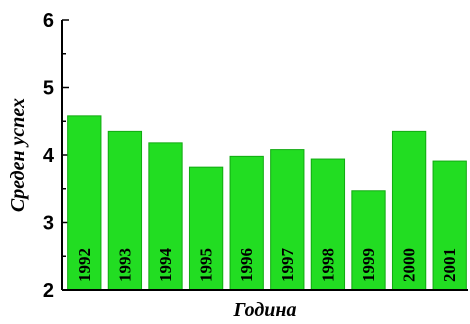  I want to click on bar-label-1996: 1996, so click(246, 265).